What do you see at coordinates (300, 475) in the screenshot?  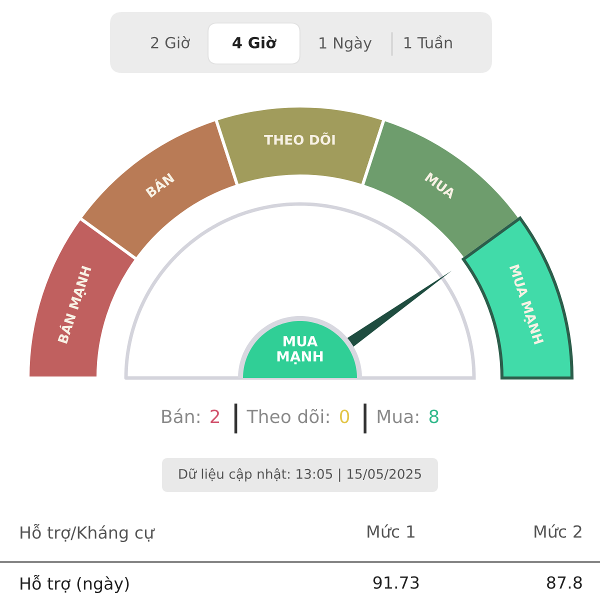 I see `text: Dữ liệu cập nhật: 13:05 | 15/05/2025` at bounding box center [300, 475].